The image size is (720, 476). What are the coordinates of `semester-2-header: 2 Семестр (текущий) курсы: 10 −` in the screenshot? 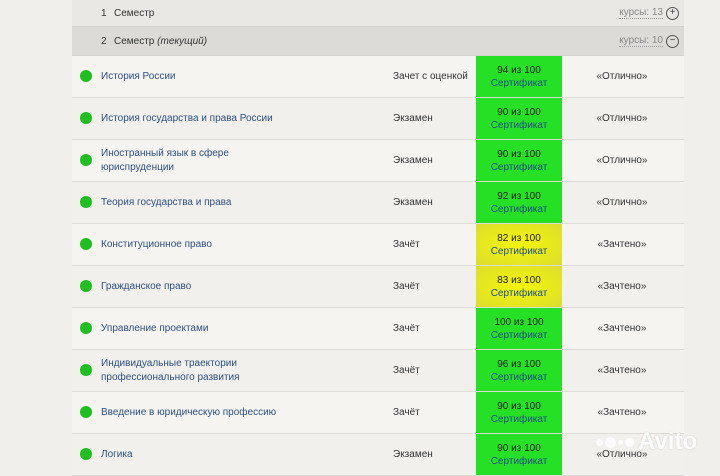 It's located at (378, 41).